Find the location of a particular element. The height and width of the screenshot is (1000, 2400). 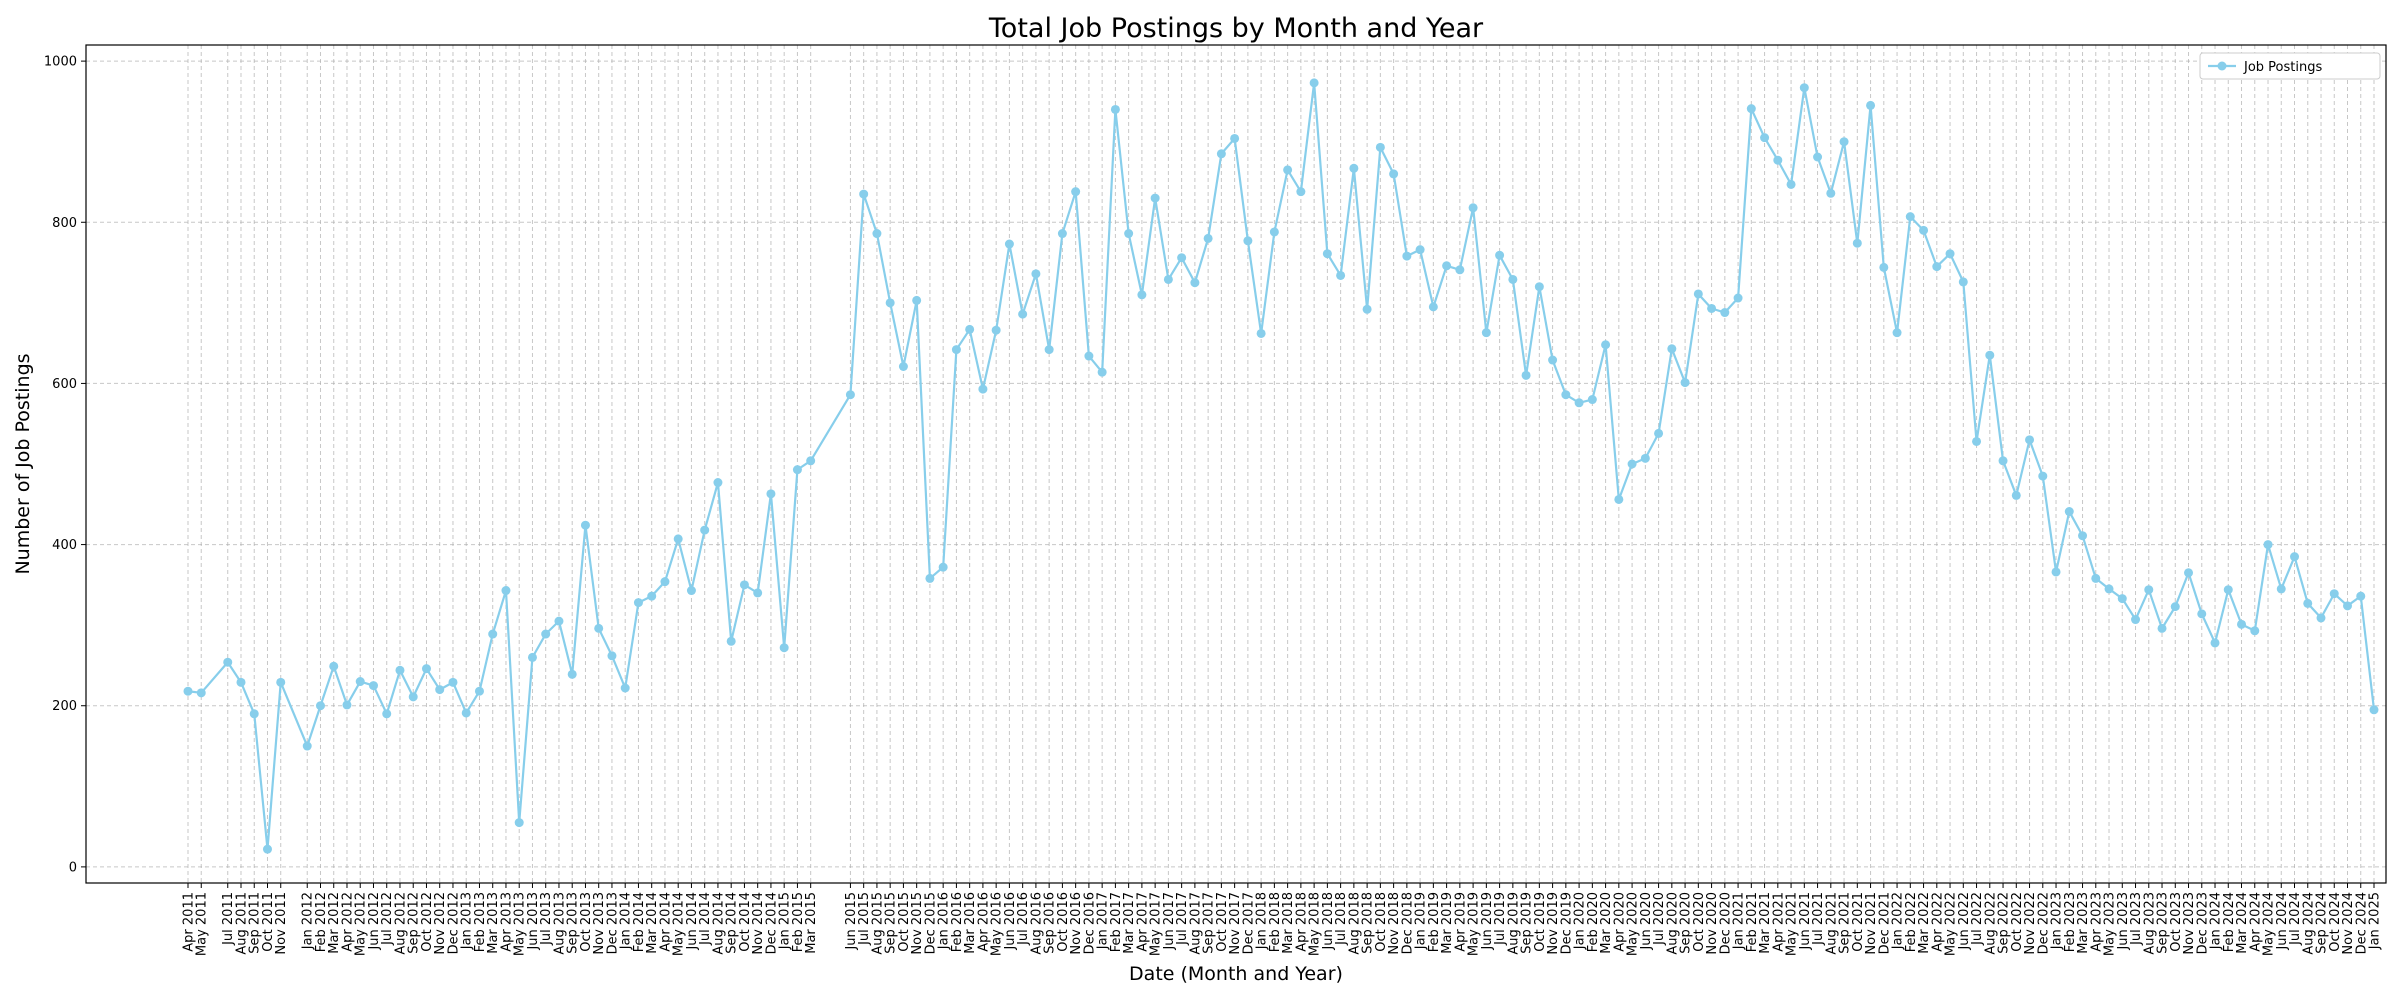

x-tick-label: Oct 2012 is located at coordinates (427, 922).